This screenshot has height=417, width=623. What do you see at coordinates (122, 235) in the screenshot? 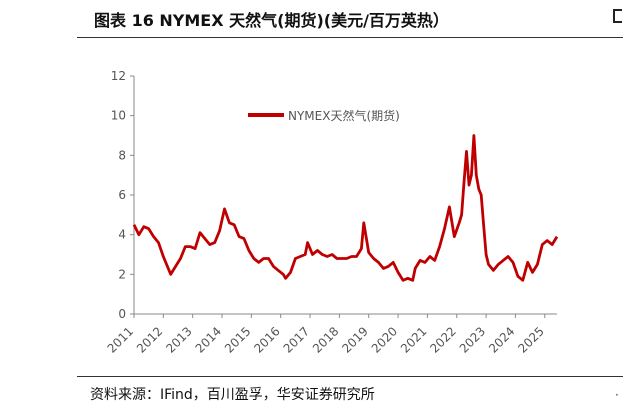
I see `y-tick-label: 4` at bounding box center [122, 235].